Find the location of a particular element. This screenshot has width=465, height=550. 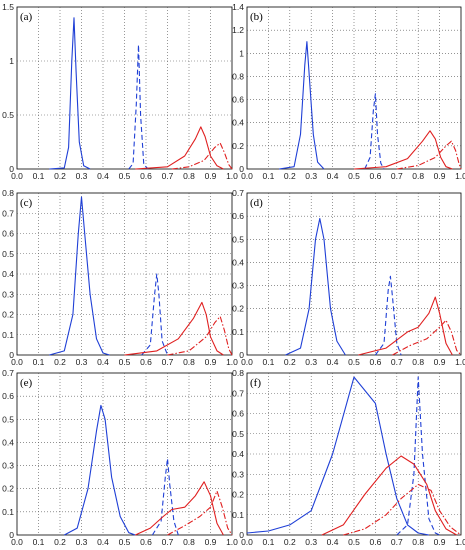

panel-5-series-3-line is located at coordinates (179, 508).